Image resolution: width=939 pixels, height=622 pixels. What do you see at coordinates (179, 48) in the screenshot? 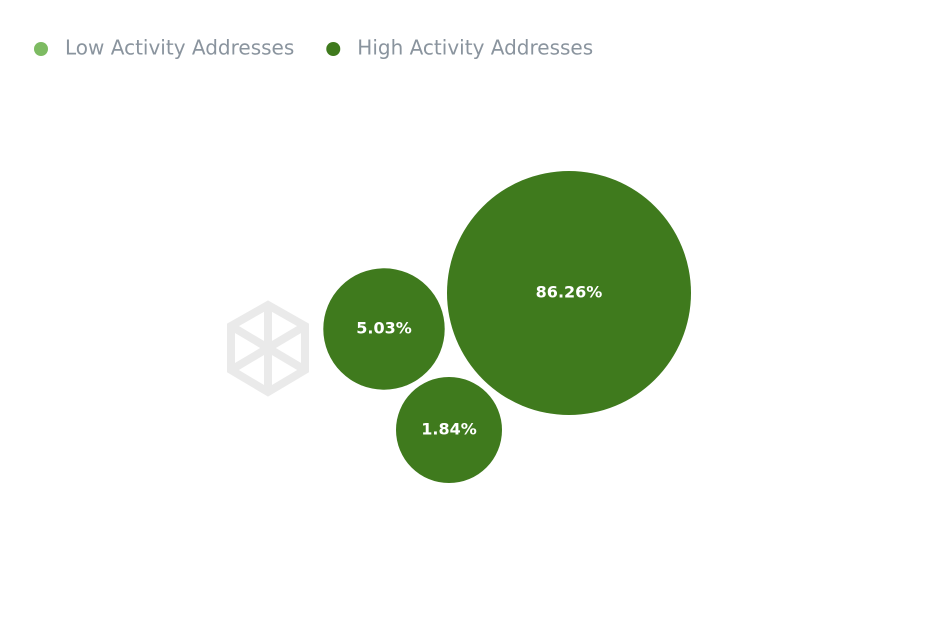
I see `legend-label: Low Activity Addresses` at bounding box center [179, 48].